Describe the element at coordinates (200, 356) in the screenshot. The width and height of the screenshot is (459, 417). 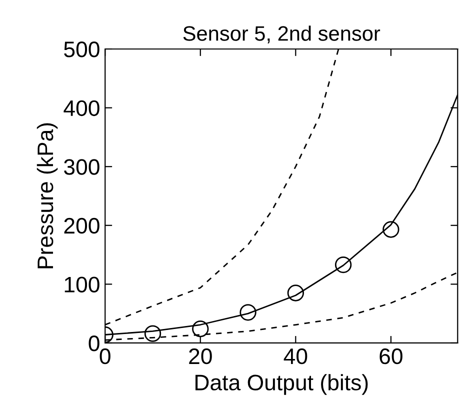
I see `x-tick-label: 20` at that location.